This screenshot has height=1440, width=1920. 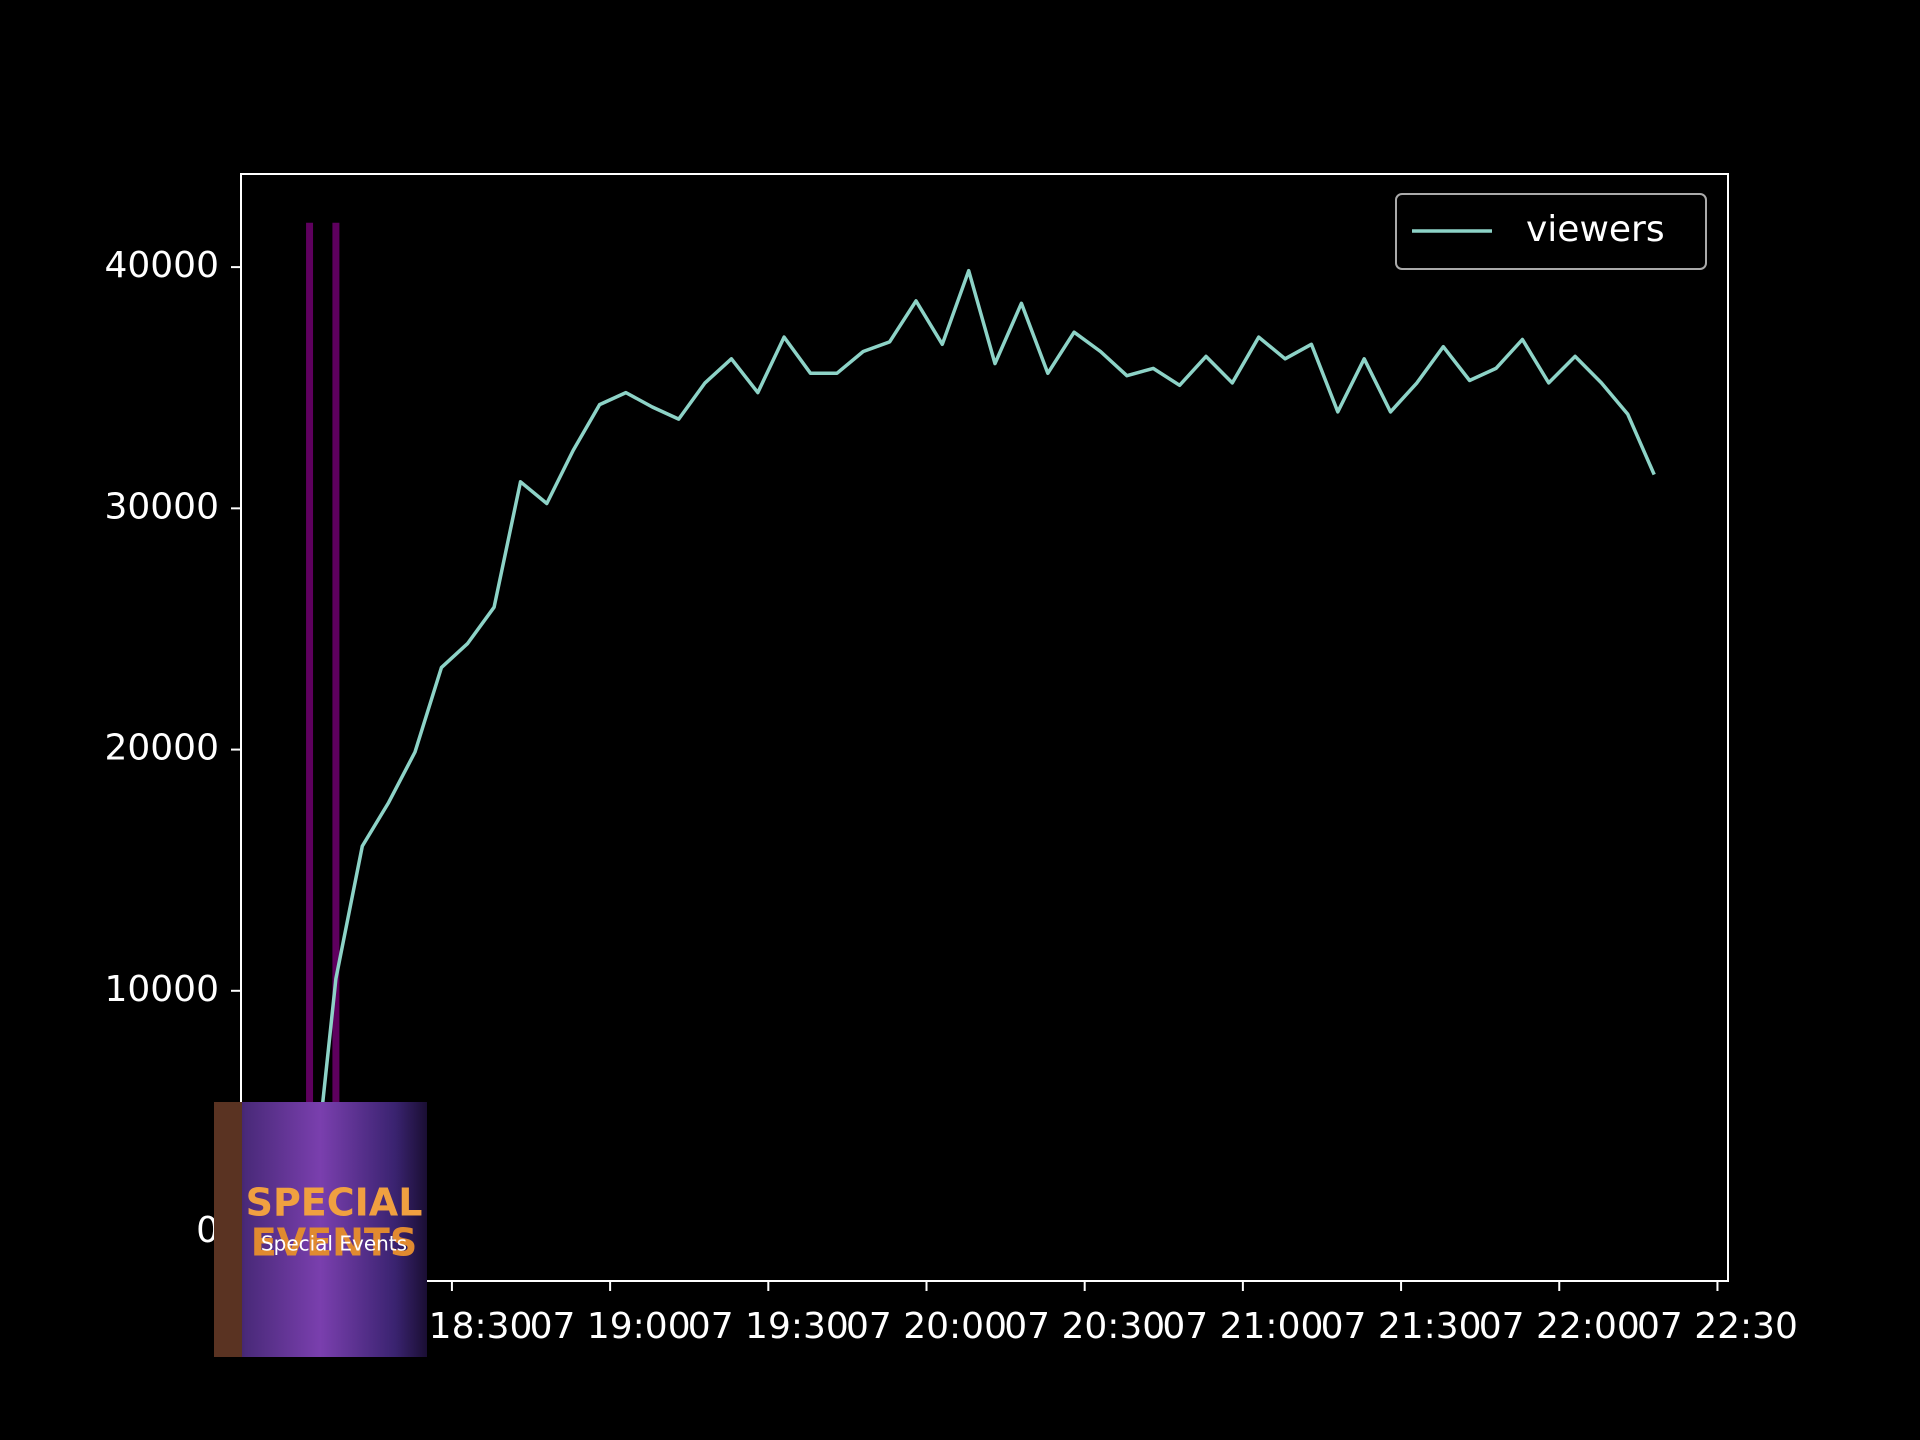 I want to click on y-tick-label: 0, so click(x=207, y=1230).